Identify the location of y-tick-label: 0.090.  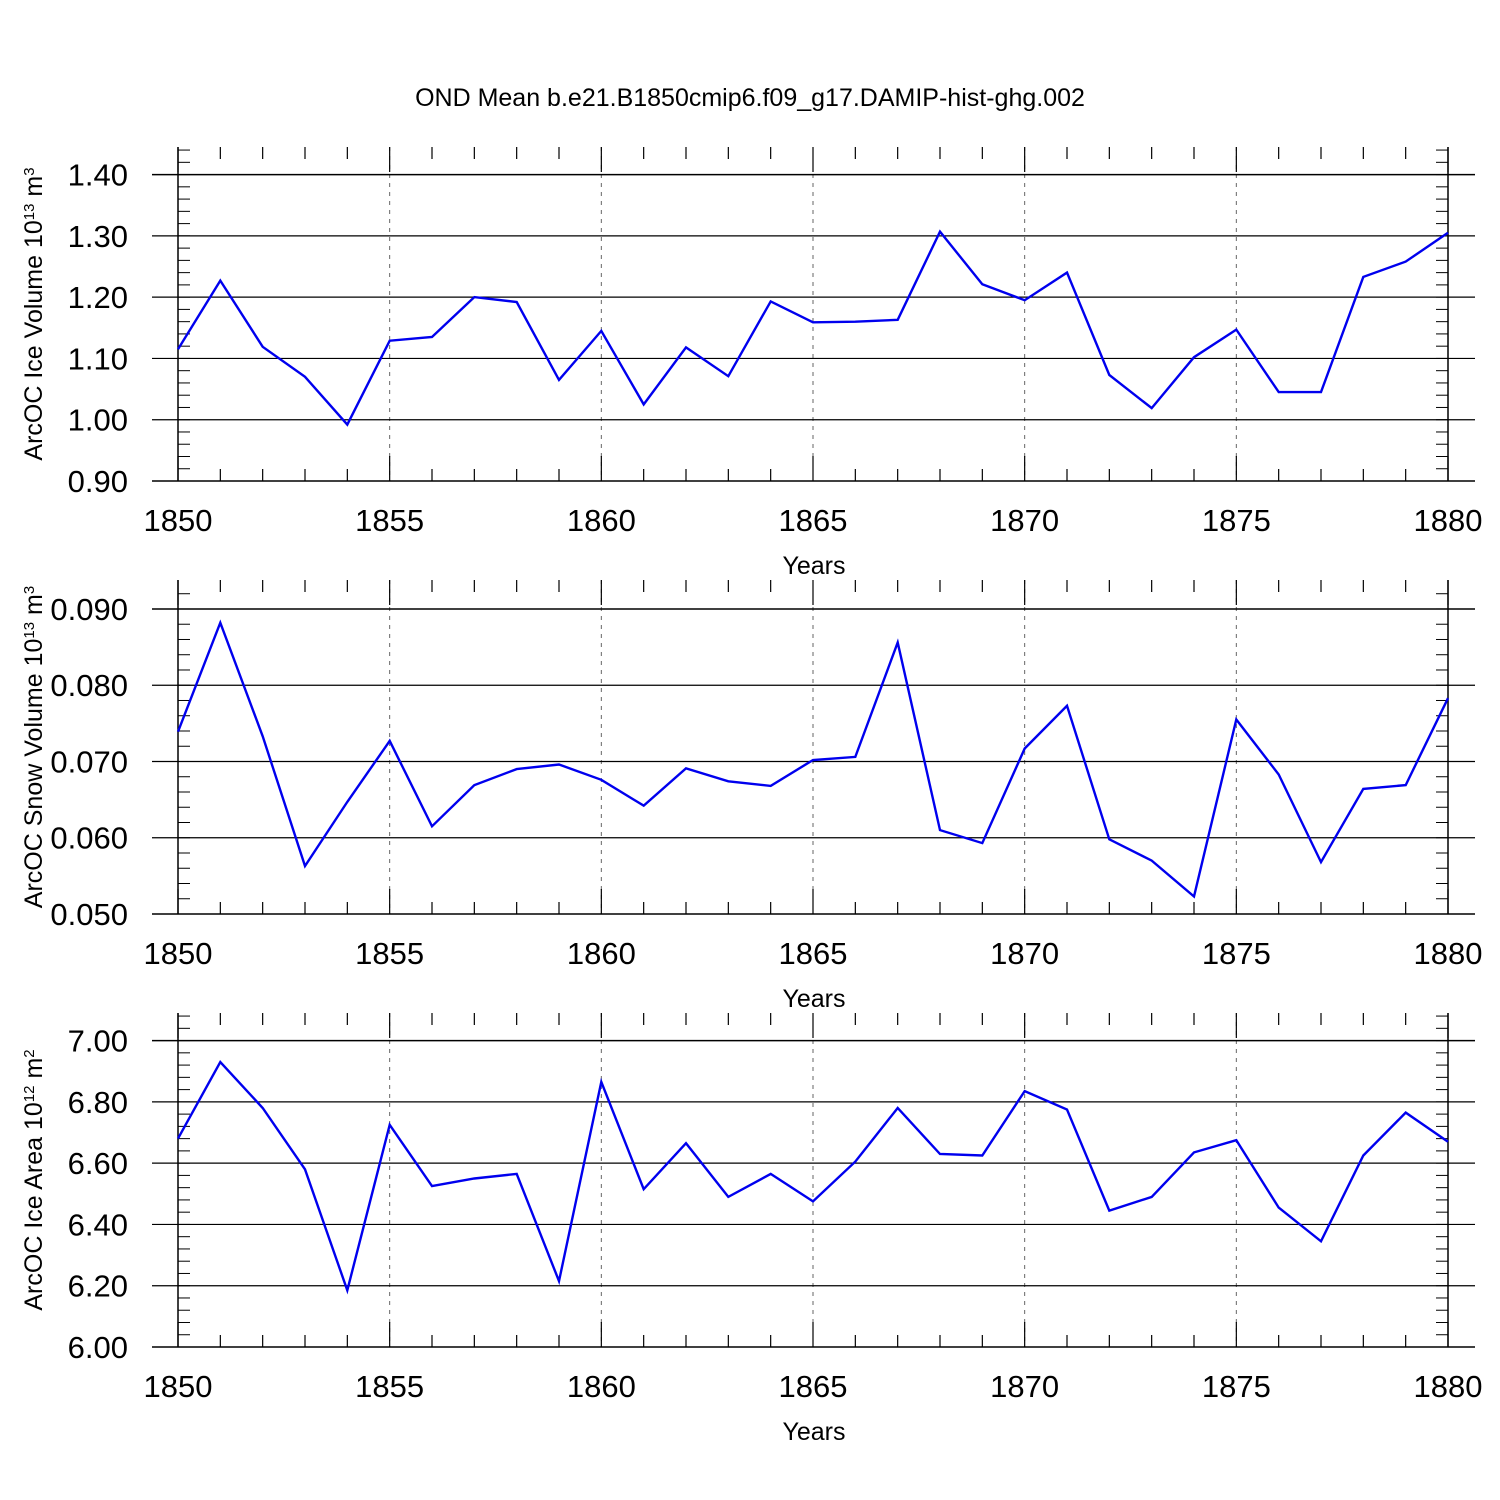
(89, 609).